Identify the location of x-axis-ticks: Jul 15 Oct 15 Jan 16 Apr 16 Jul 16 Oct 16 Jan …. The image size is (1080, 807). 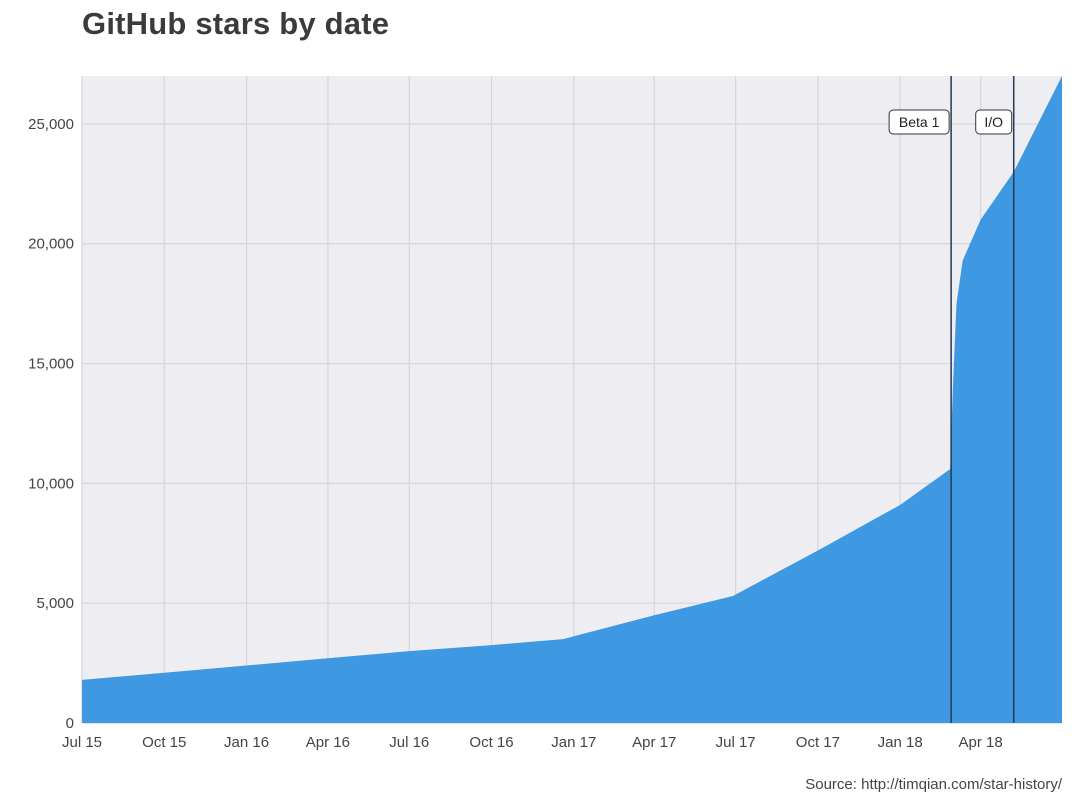
(532, 742).